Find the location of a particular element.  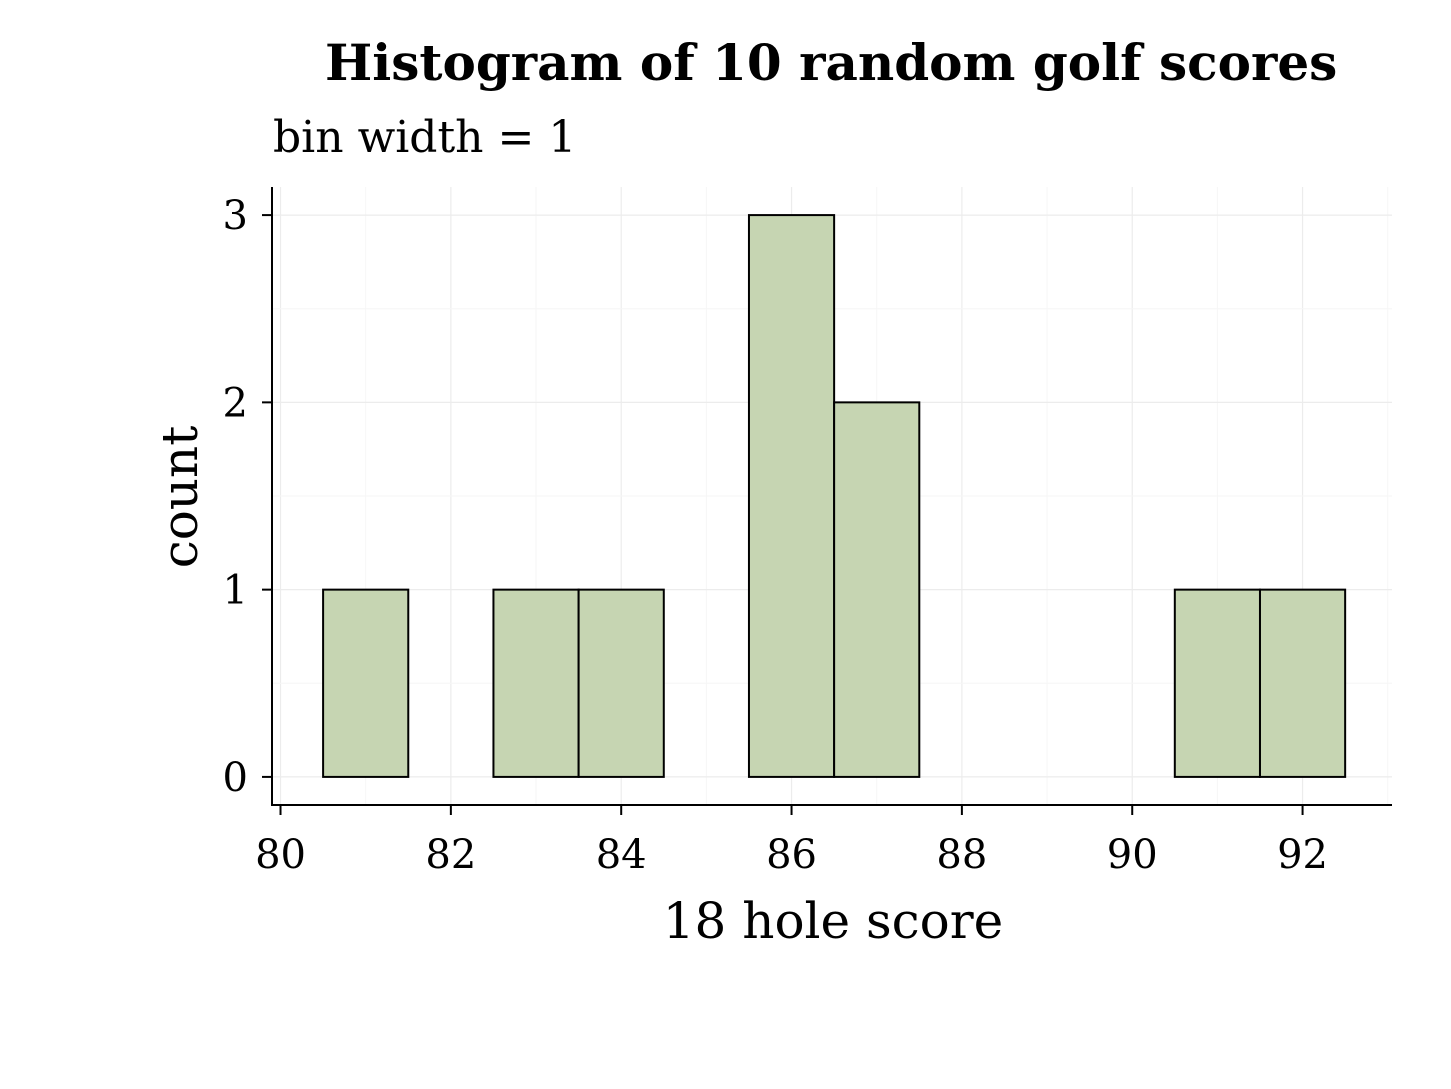

chart-subtitle: bin width = 1 is located at coordinates (424, 137).